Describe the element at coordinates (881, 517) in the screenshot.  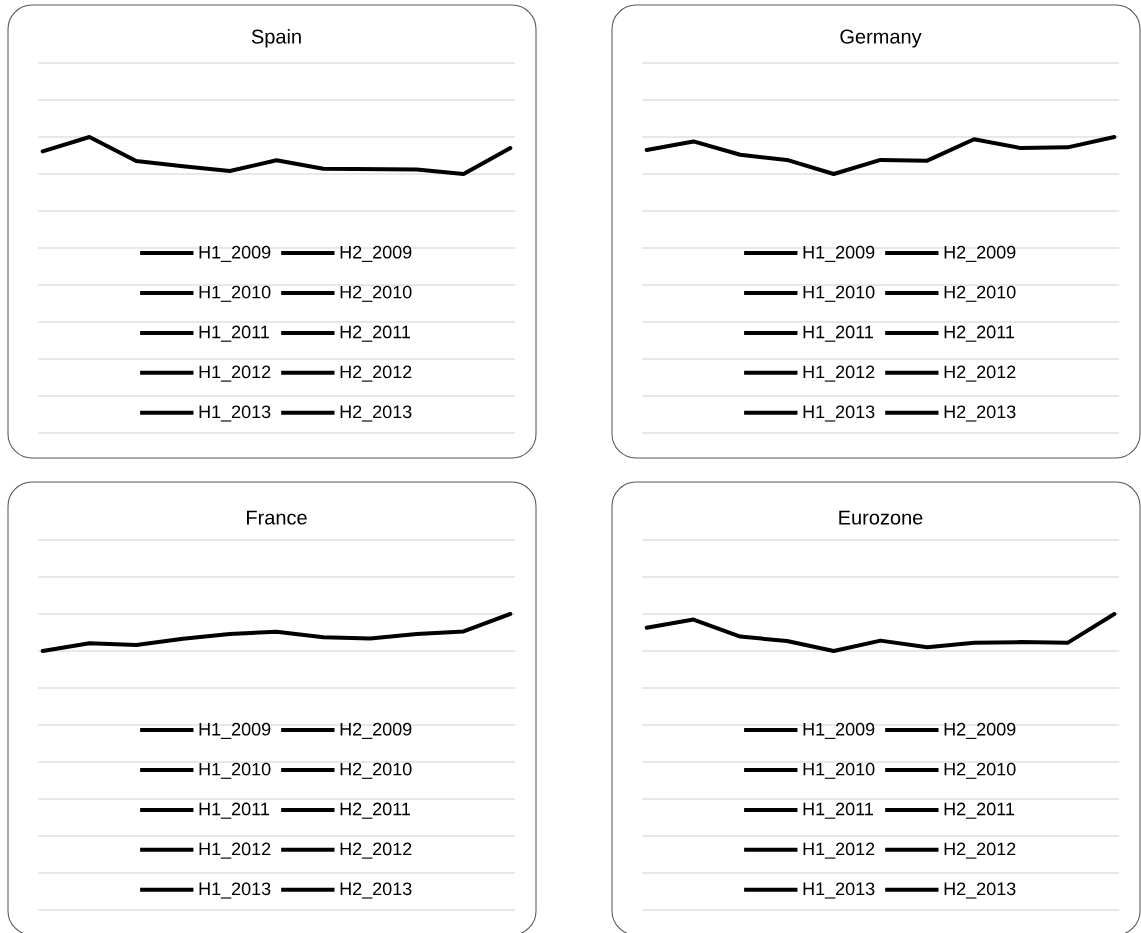
I see `chart-title: Eurozone` at that location.